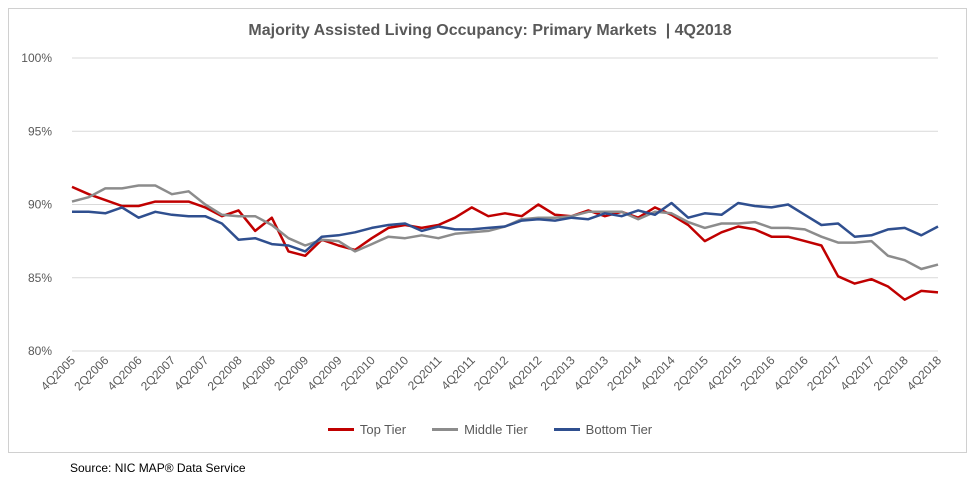 This screenshot has width=980, height=487. I want to click on legend-item-middle-tier: Middle Tier, so click(480, 429).